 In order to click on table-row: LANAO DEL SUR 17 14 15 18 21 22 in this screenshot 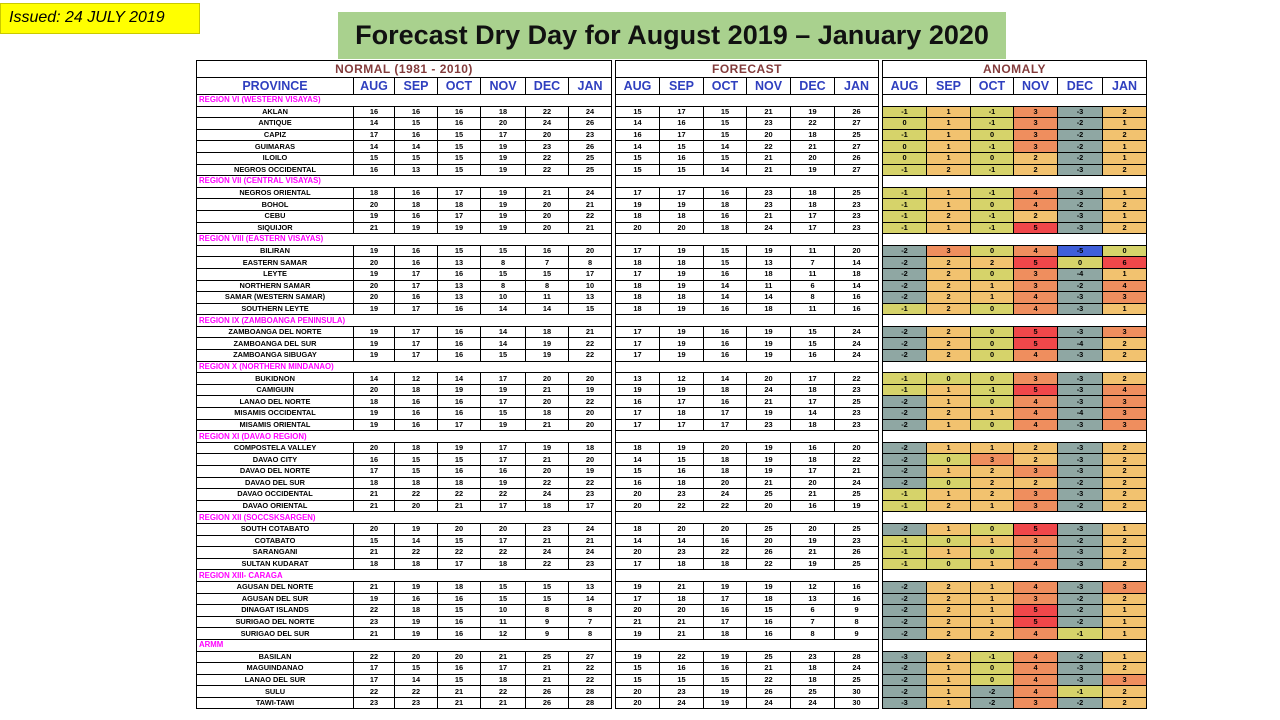, I will do `click(404, 680)`.